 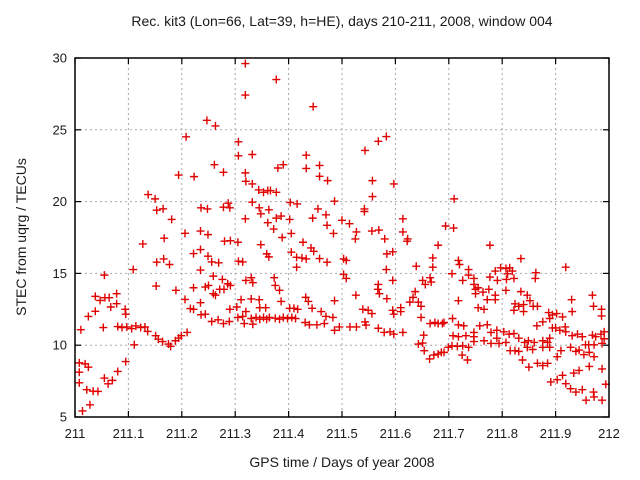 What do you see at coordinates (60, 345) in the screenshot?
I see `y-tick-label: 10` at bounding box center [60, 345].